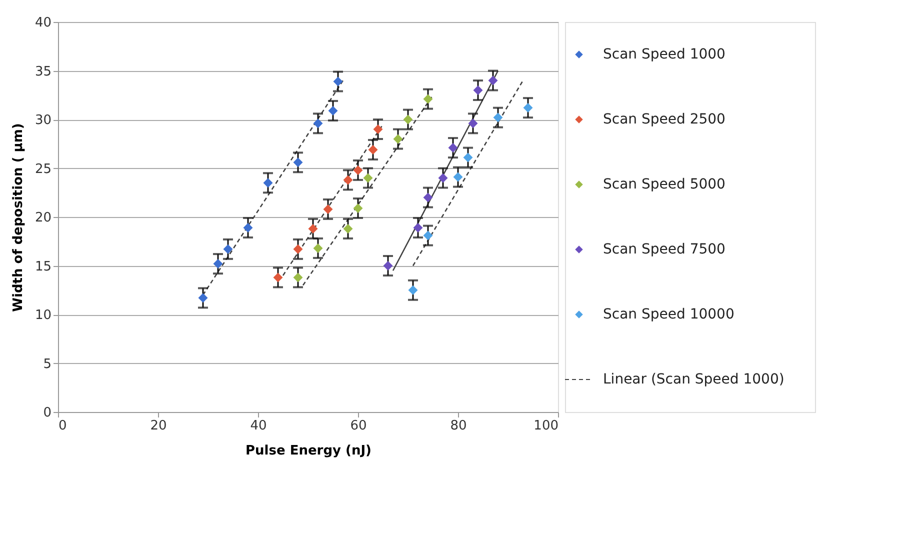  What do you see at coordinates (664, 250) in the screenshot?
I see `legend-label: Scan Speed 7500` at bounding box center [664, 250].